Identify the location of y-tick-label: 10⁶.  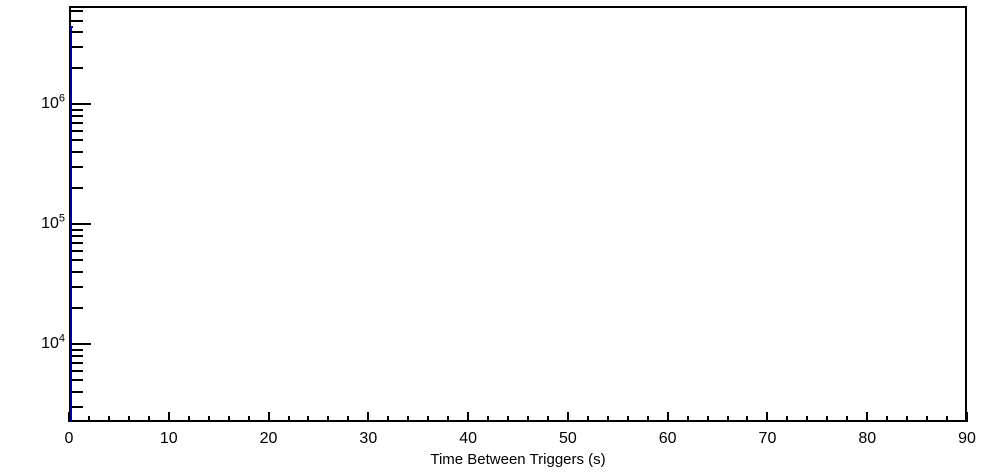
(53, 102).